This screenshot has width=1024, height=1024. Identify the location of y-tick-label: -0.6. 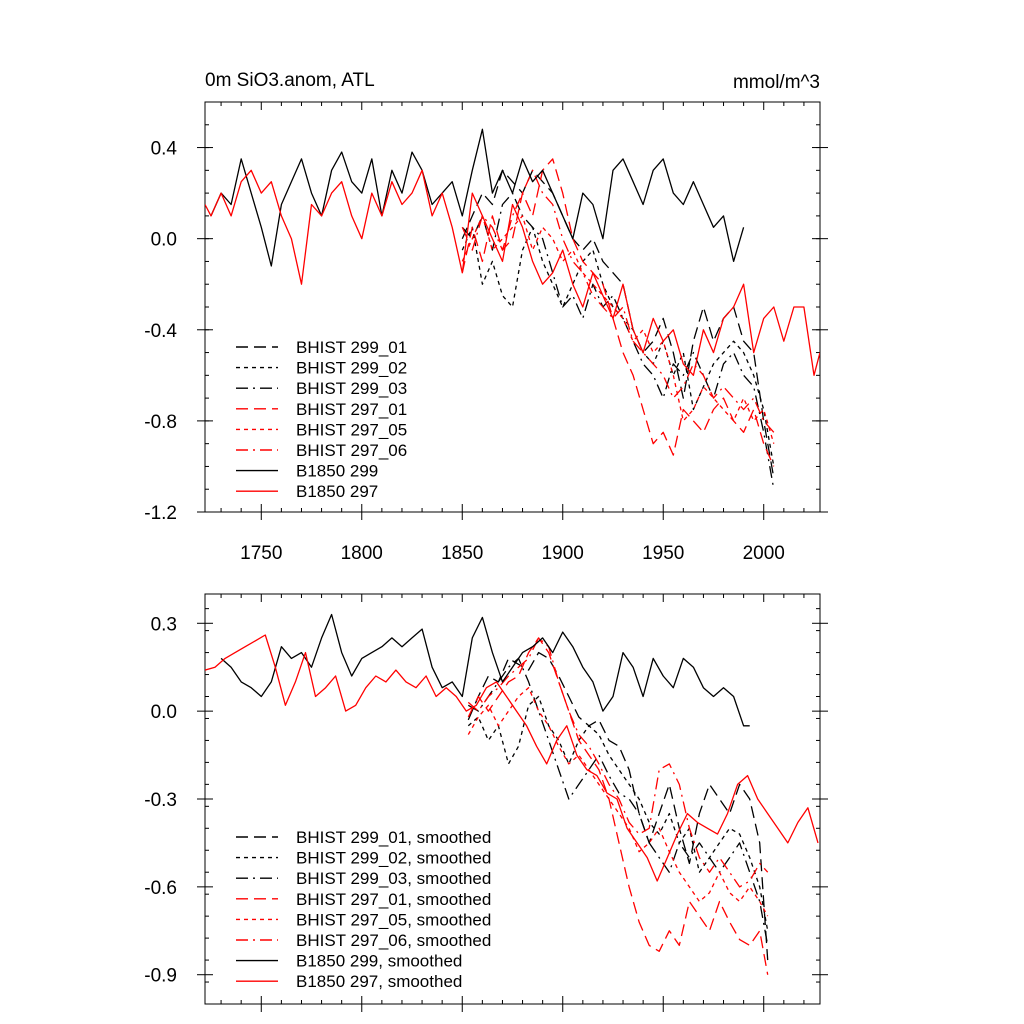
(160, 888).